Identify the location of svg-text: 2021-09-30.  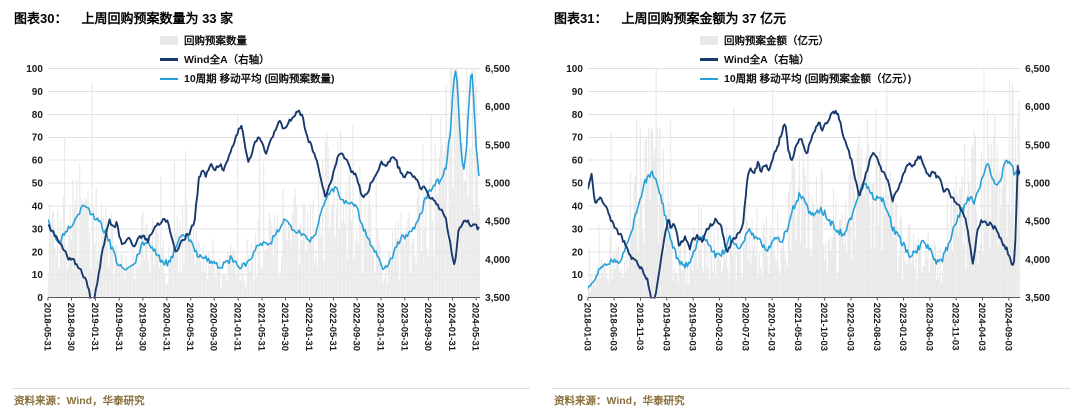
(284, 327).